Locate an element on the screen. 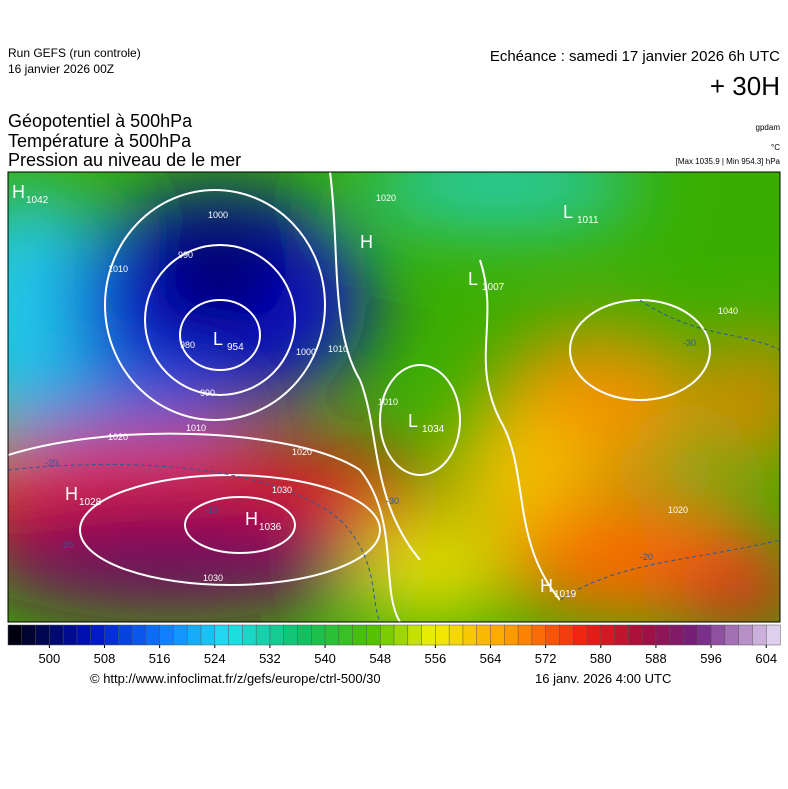 The image size is (788, 789). center-value: 954 is located at coordinates (235, 347).